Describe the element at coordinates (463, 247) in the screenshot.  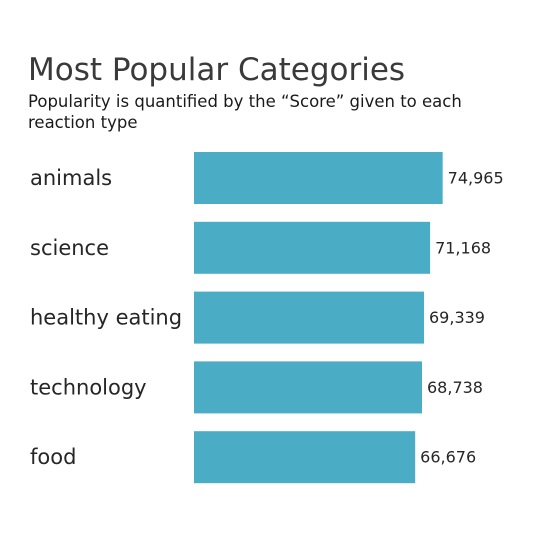
I see `value-label: 71,168` at that location.